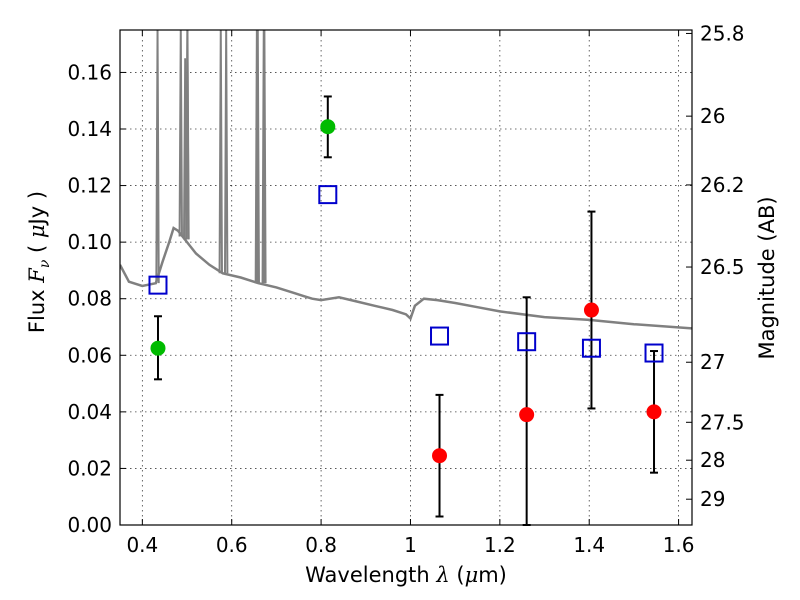 This screenshot has width=800, height=600. I want to click on y2-axis-label: Magnitude (AB), so click(767, 277).